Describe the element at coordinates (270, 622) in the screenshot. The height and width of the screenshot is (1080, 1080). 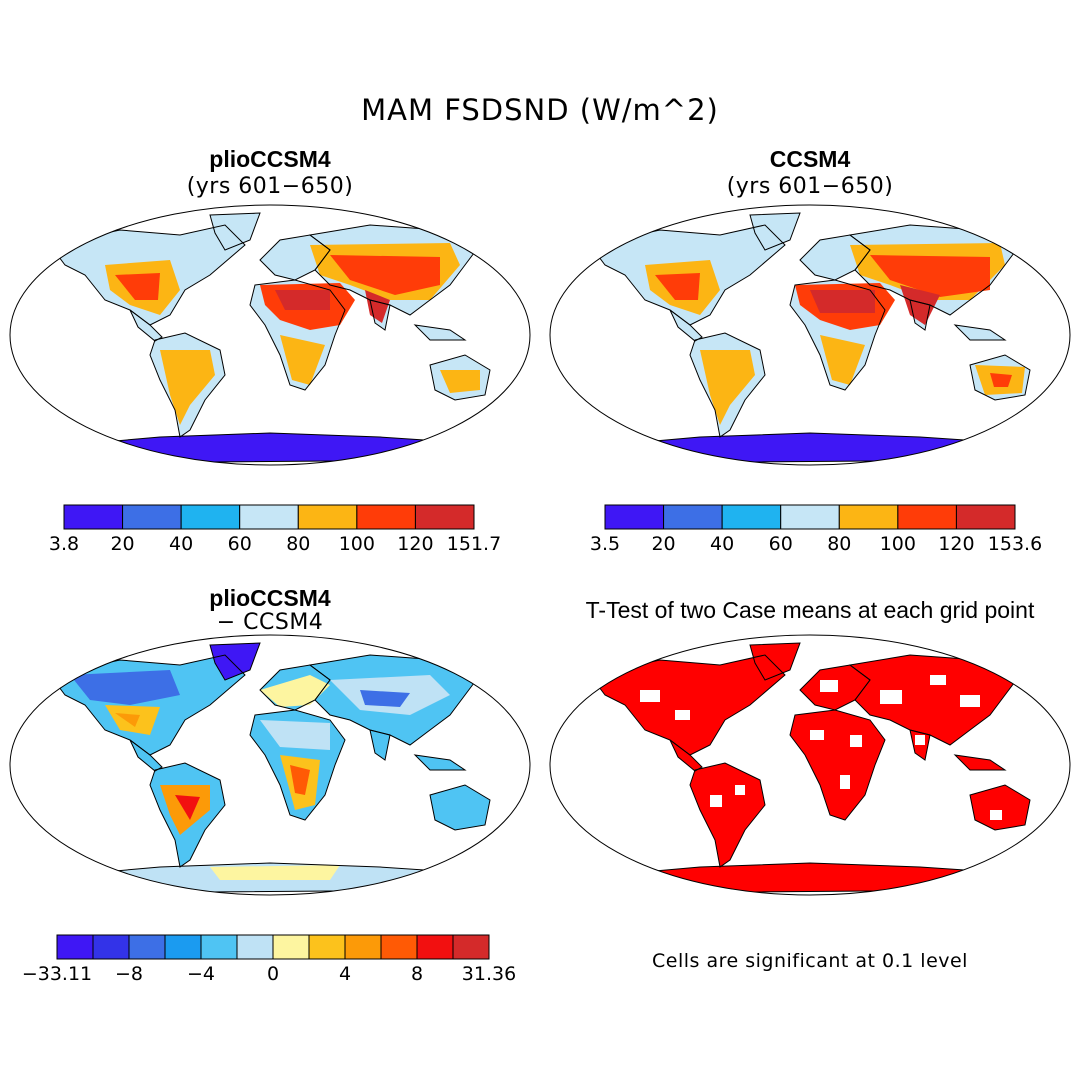
I see `panel-subtitle-difference: − CCSM4` at that location.